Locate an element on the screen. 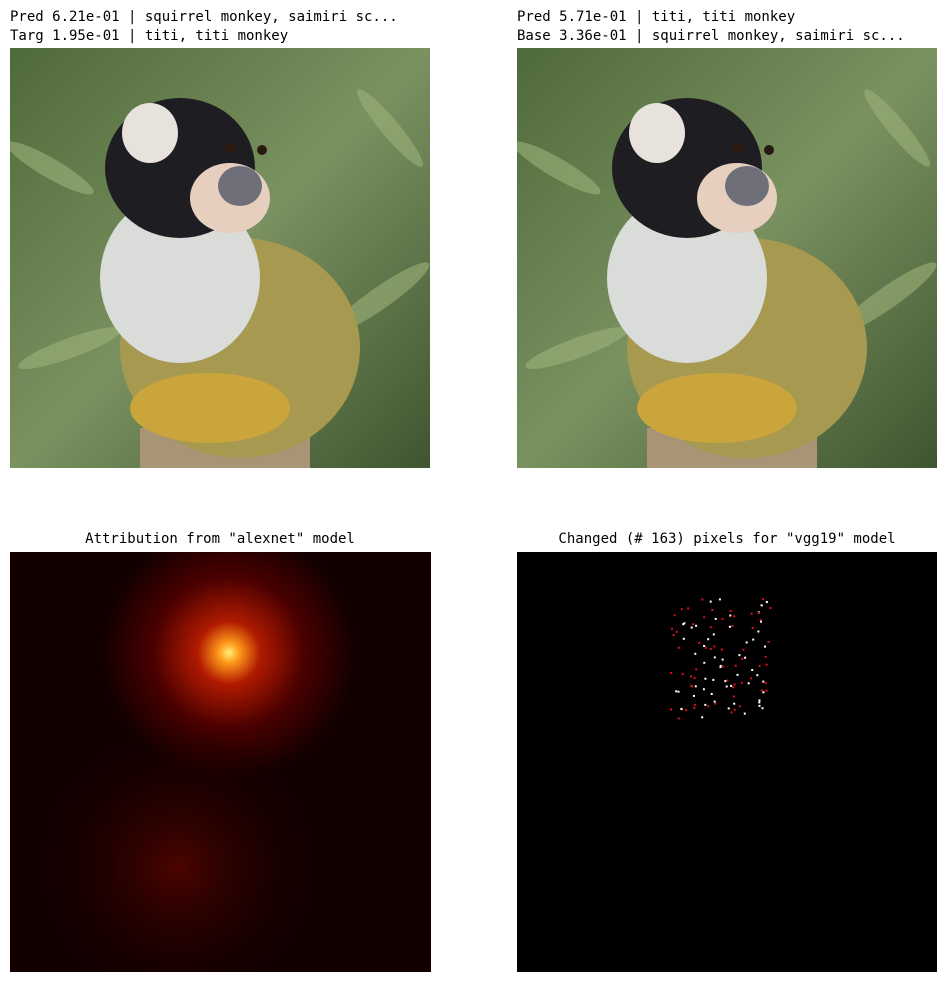  panel-title: Changed (# 163) pixels for "vgg19" model is located at coordinates (726, 539).